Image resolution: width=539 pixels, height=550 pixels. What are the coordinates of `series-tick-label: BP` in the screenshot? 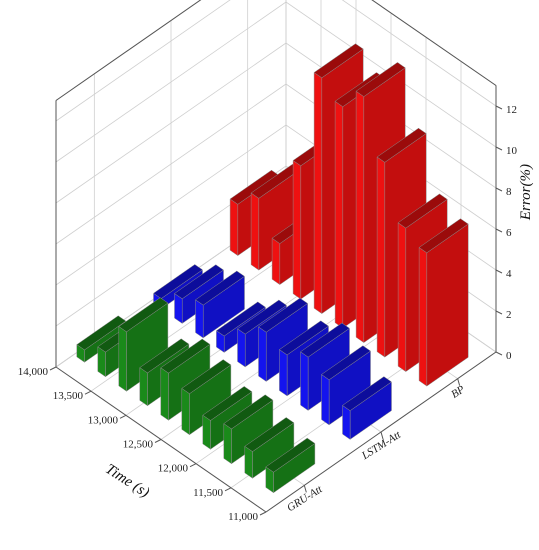 It's located at (458, 391).